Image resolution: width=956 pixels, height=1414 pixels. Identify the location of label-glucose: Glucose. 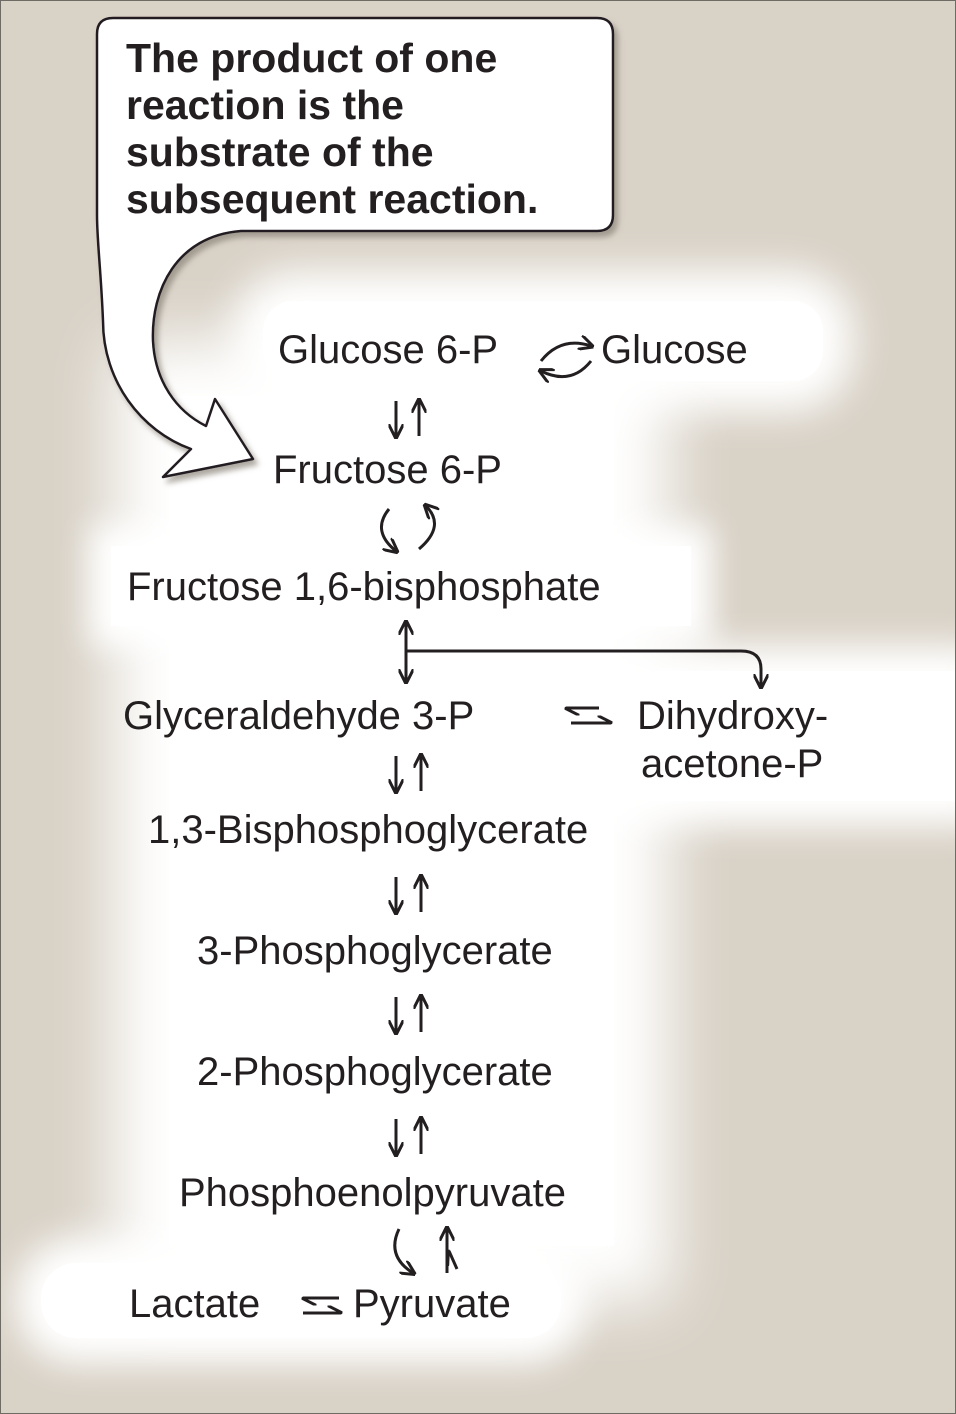
(674, 350).